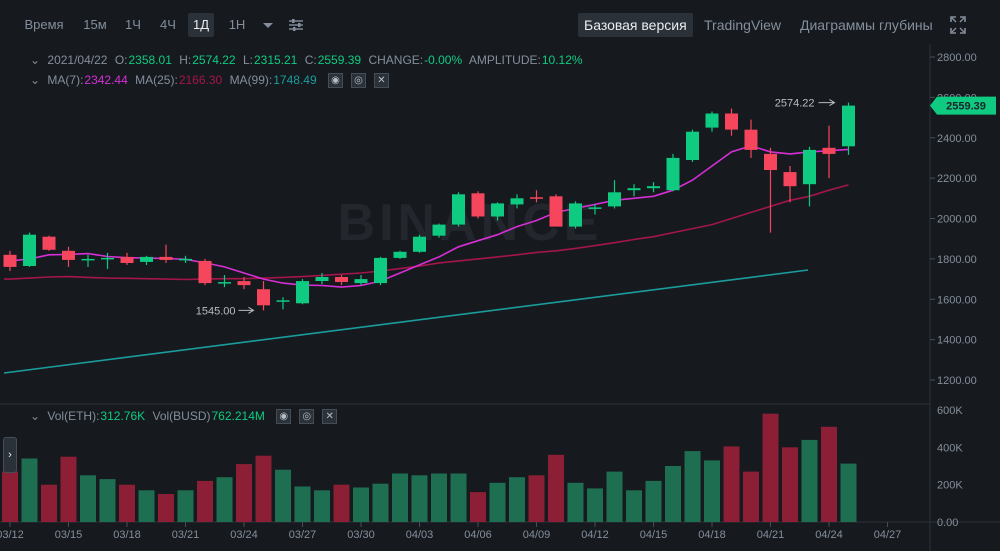  Describe the element at coordinates (959, 25) in the screenshot. I see `fullscreen-button` at that location.